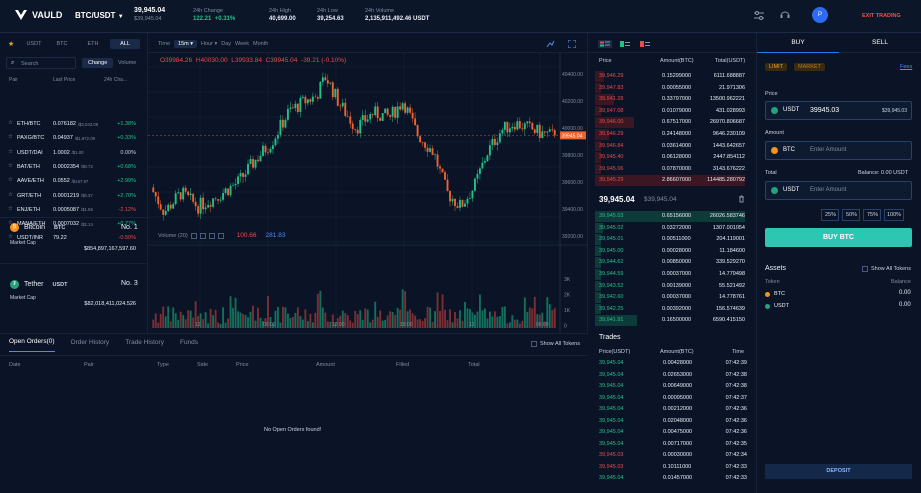 This screenshot has height=493, width=921. I want to click on trade-row: 39,945.03 0.10111000 07:42:33, so click(674, 468).